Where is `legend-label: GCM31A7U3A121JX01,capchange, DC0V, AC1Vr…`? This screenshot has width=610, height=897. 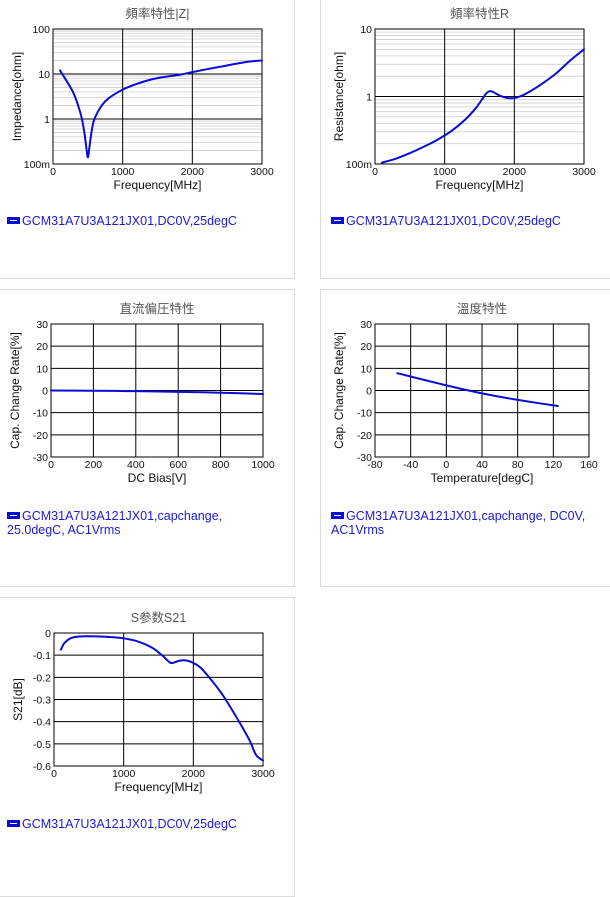
legend-label: GCM31A7U3A121JX01,capchange, DC0V, AC1Vr… is located at coordinates (458, 523).